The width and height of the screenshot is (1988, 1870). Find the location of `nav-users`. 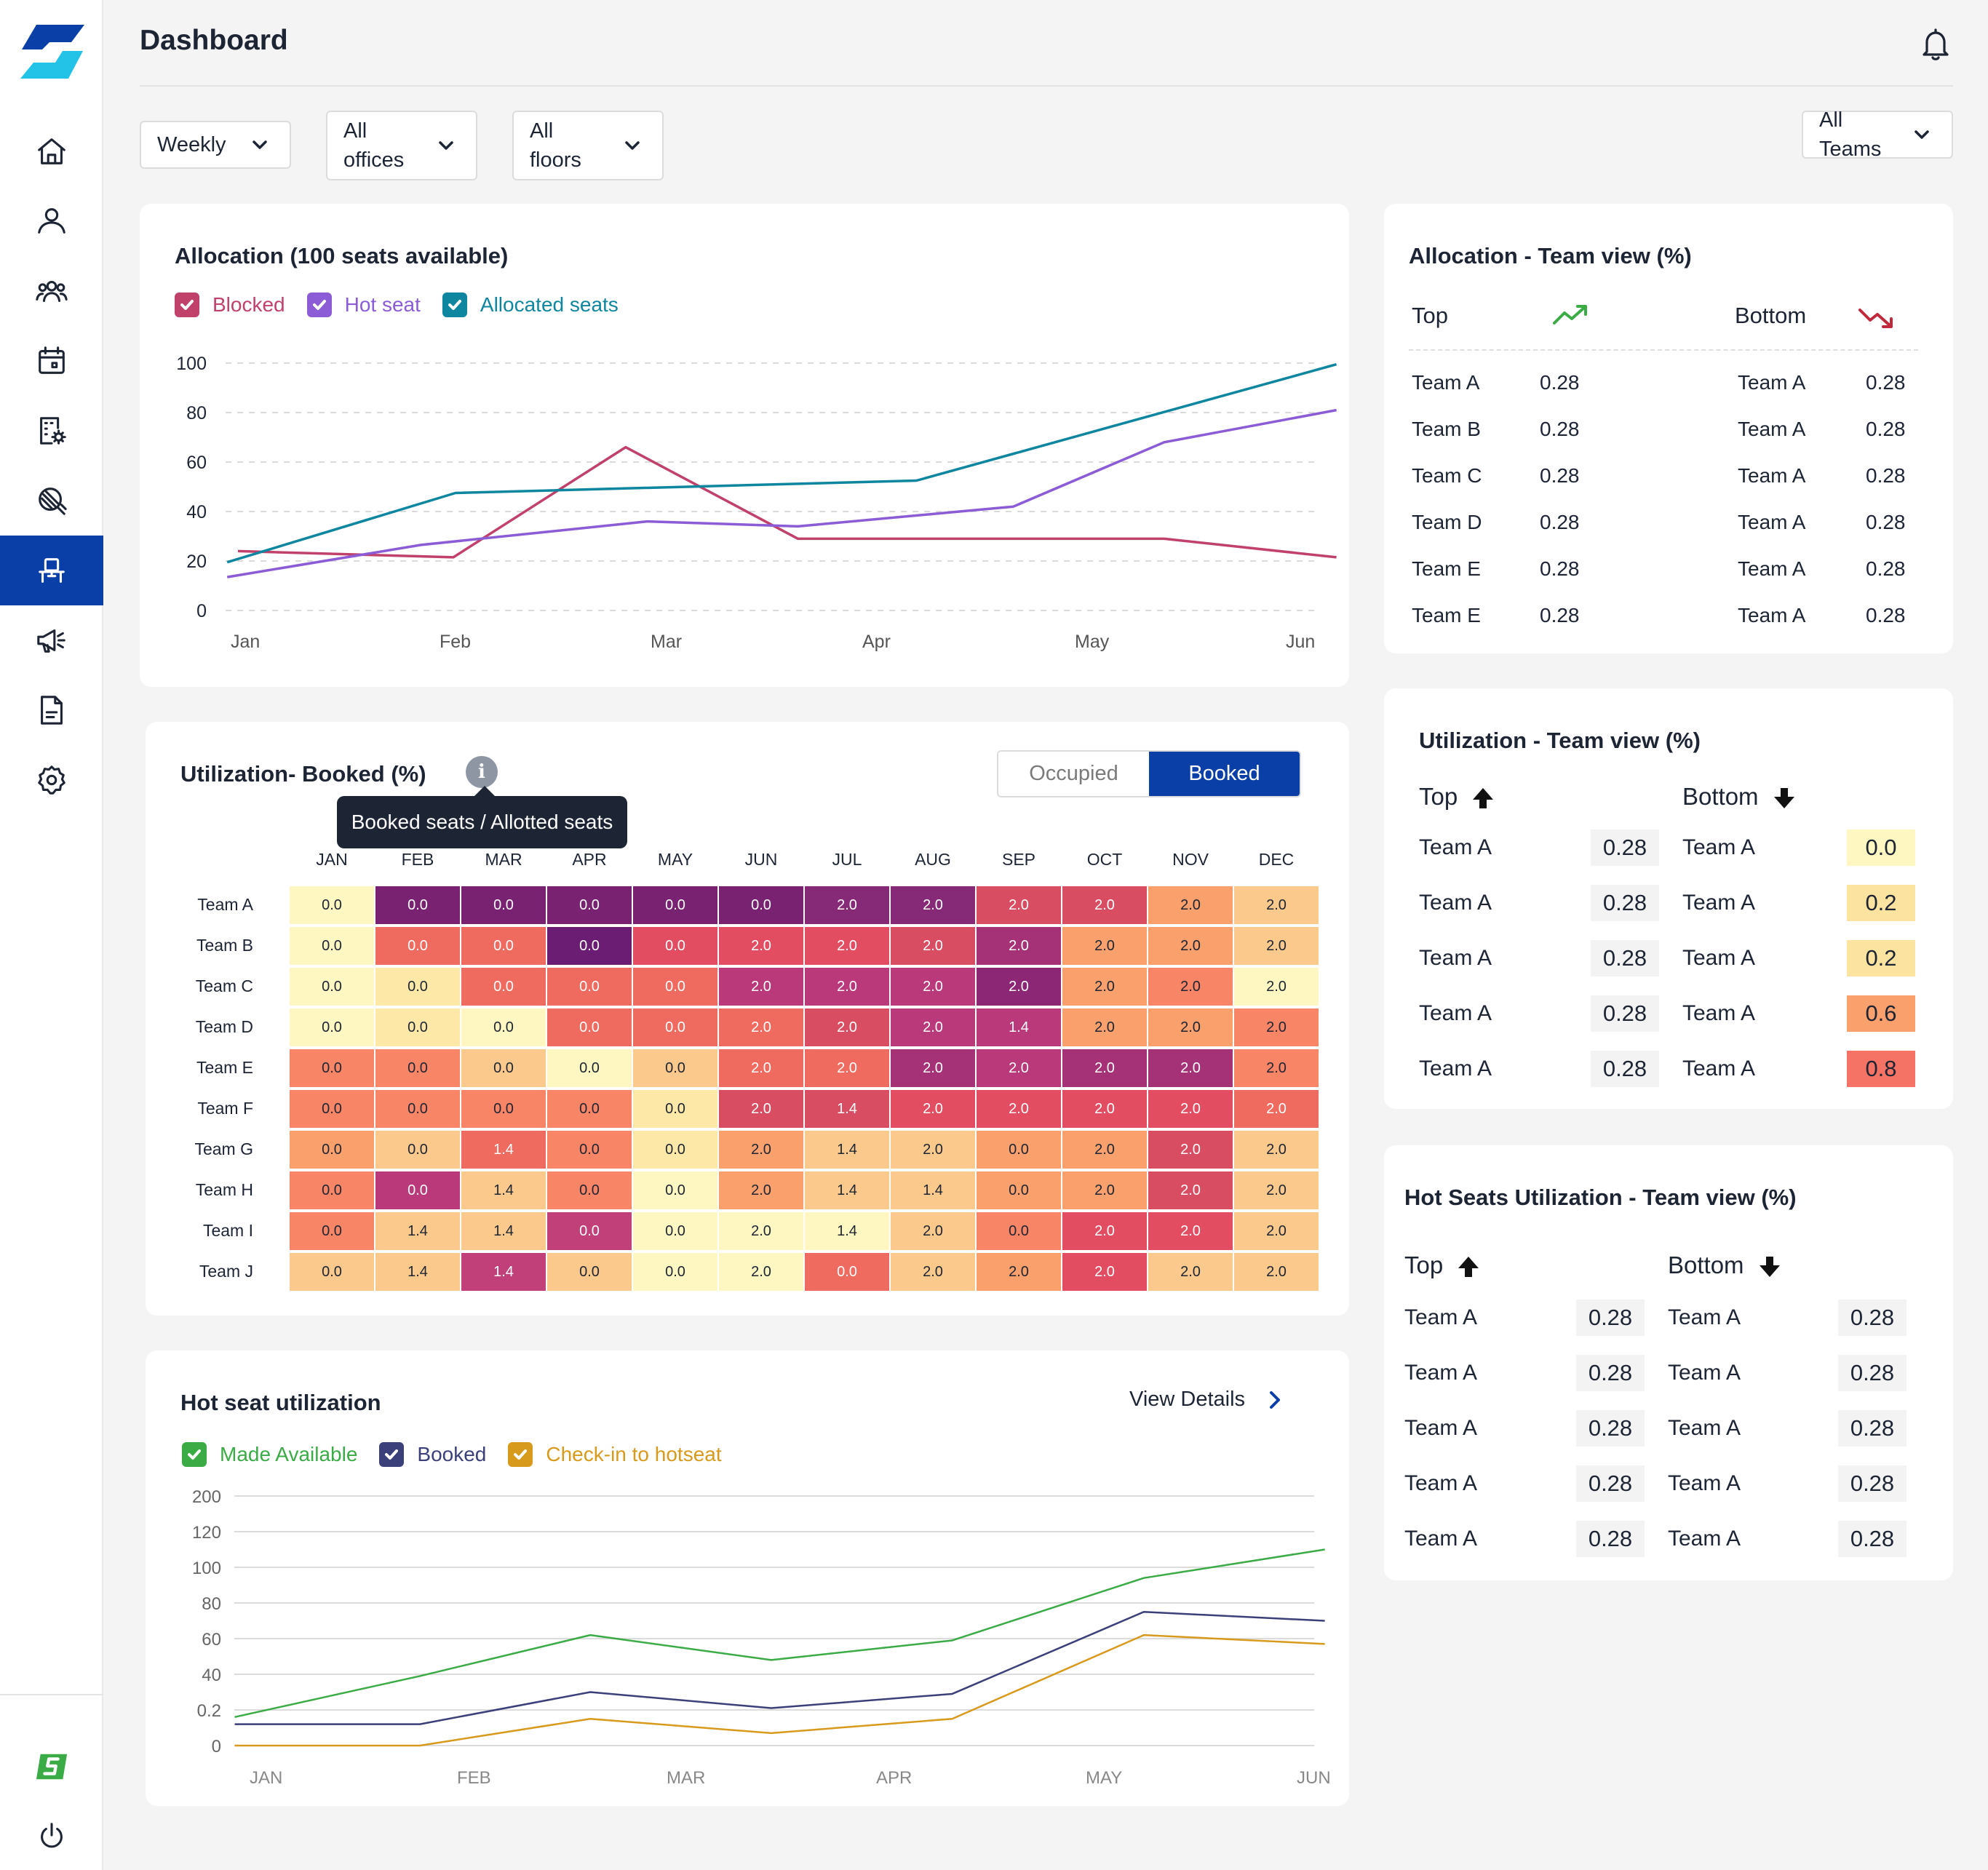

nav-users is located at coordinates (52, 291).